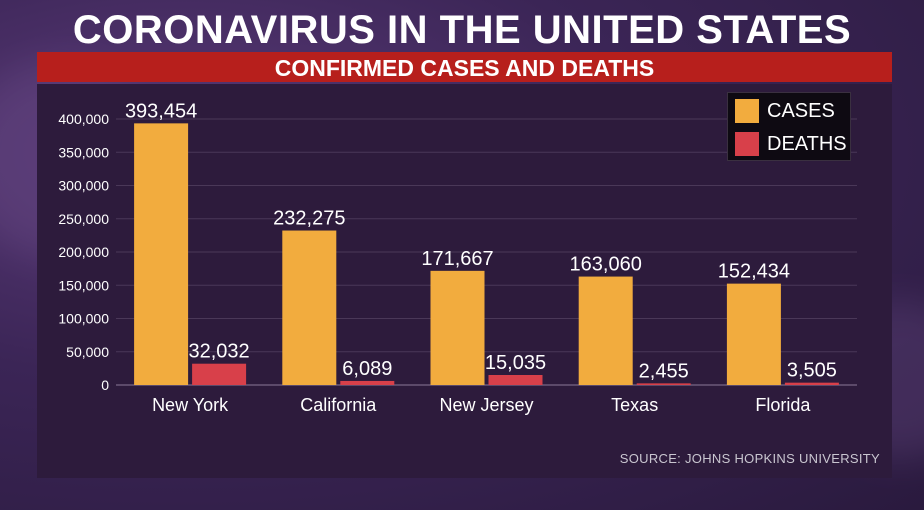 The width and height of the screenshot is (924, 510). Describe the element at coordinates (747, 144) in the screenshot. I see `legend-swatch-deaths` at that location.